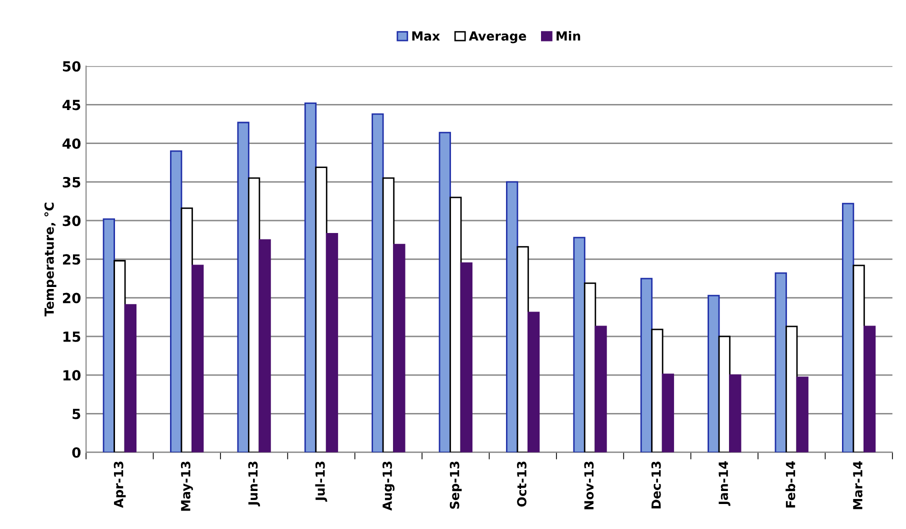 This screenshot has width=906, height=529. Describe the element at coordinates (568, 36) in the screenshot. I see `legend-label: Min` at that location.